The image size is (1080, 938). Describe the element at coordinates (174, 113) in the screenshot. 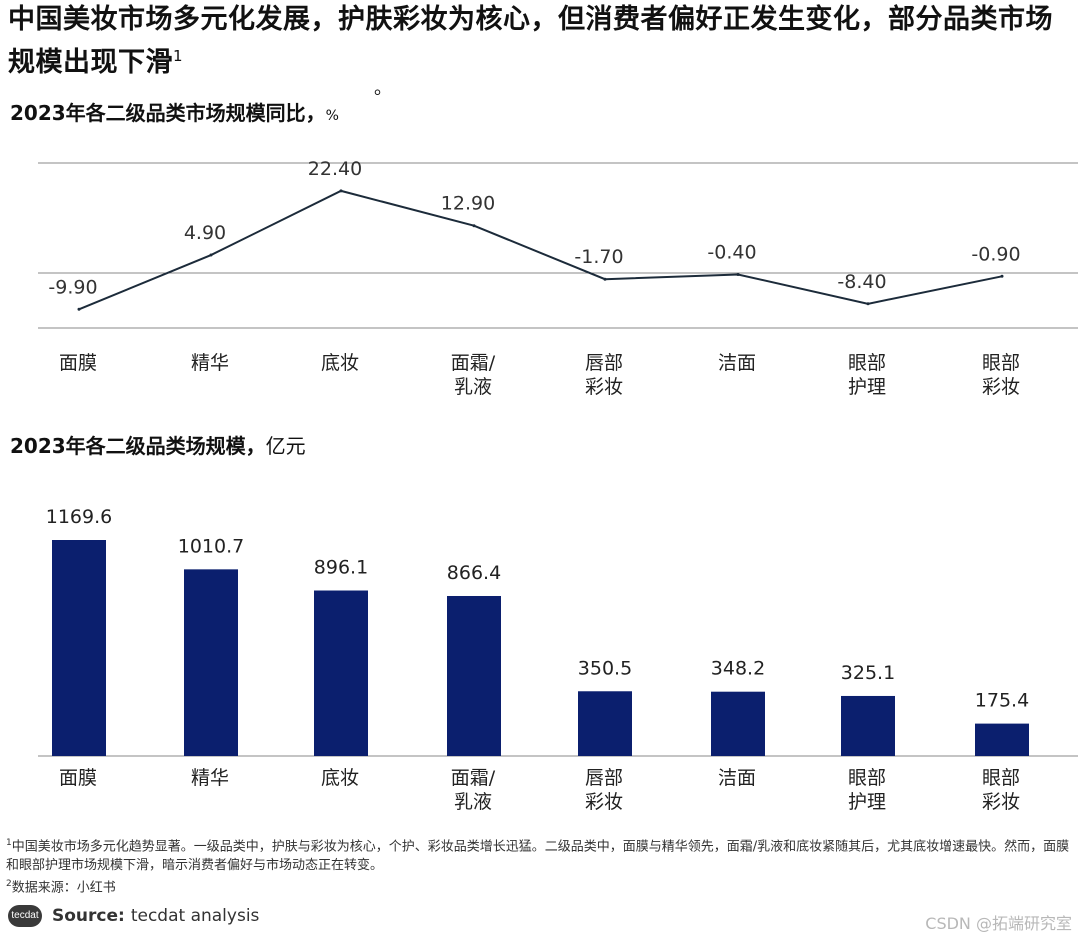

I see `line-chart-subtitle: 2023年各二级品类市场规模同比，%` at that location.